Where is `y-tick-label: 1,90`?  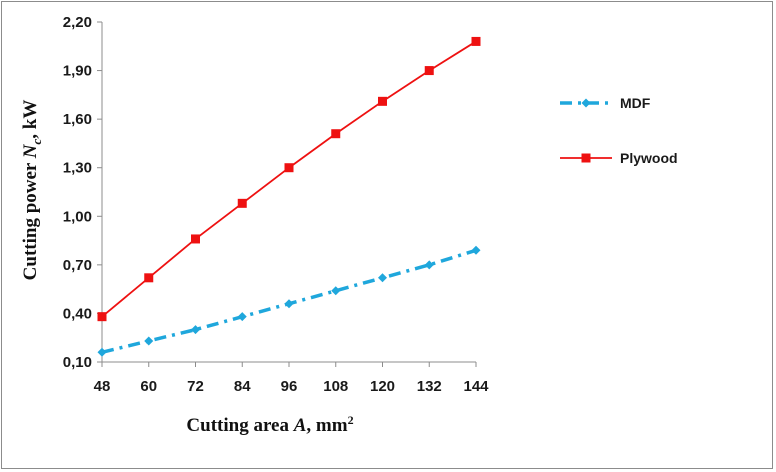 y-tick-label: 1,90 is located at coordinates (77, 71).